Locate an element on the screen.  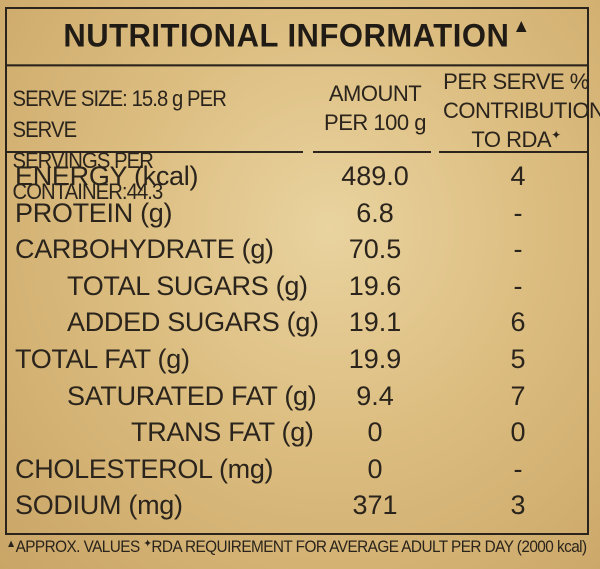
nutrient-name: CARBOHYDRATE (g) is located at coordinates (144, 249).